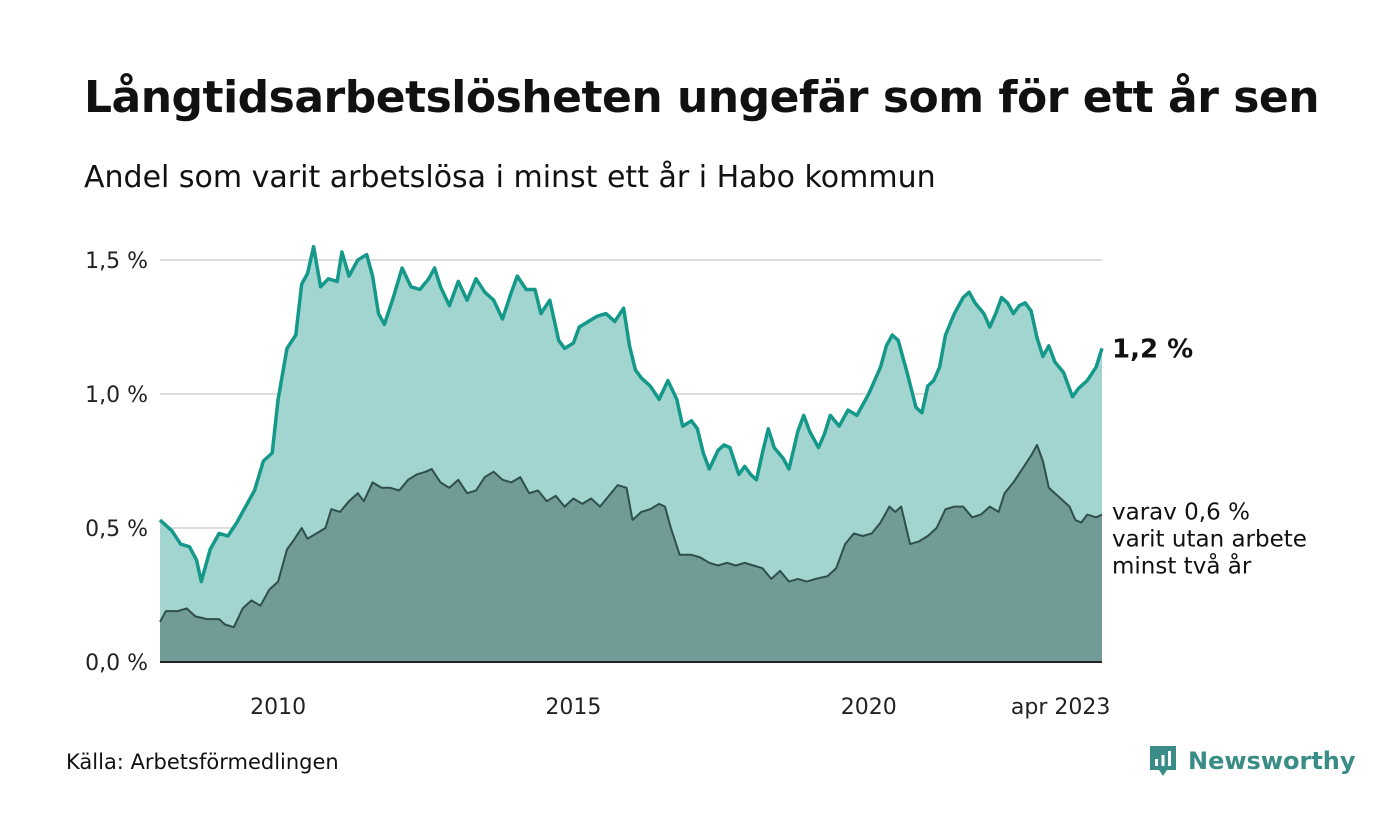  Describe the element at coordinates (116, 395) in the screenshot. I see `y-tick-label: 1,0 %` at that location.